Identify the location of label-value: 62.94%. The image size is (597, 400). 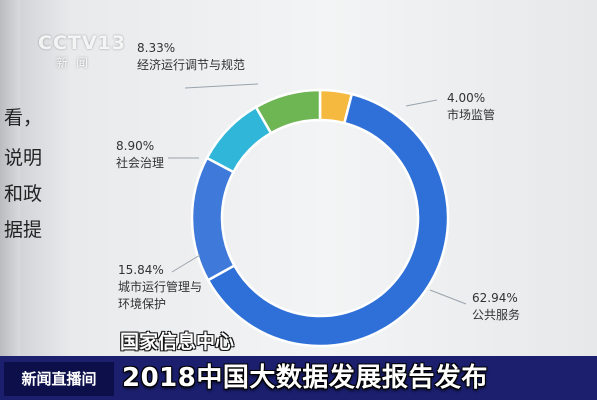
(495, 298).